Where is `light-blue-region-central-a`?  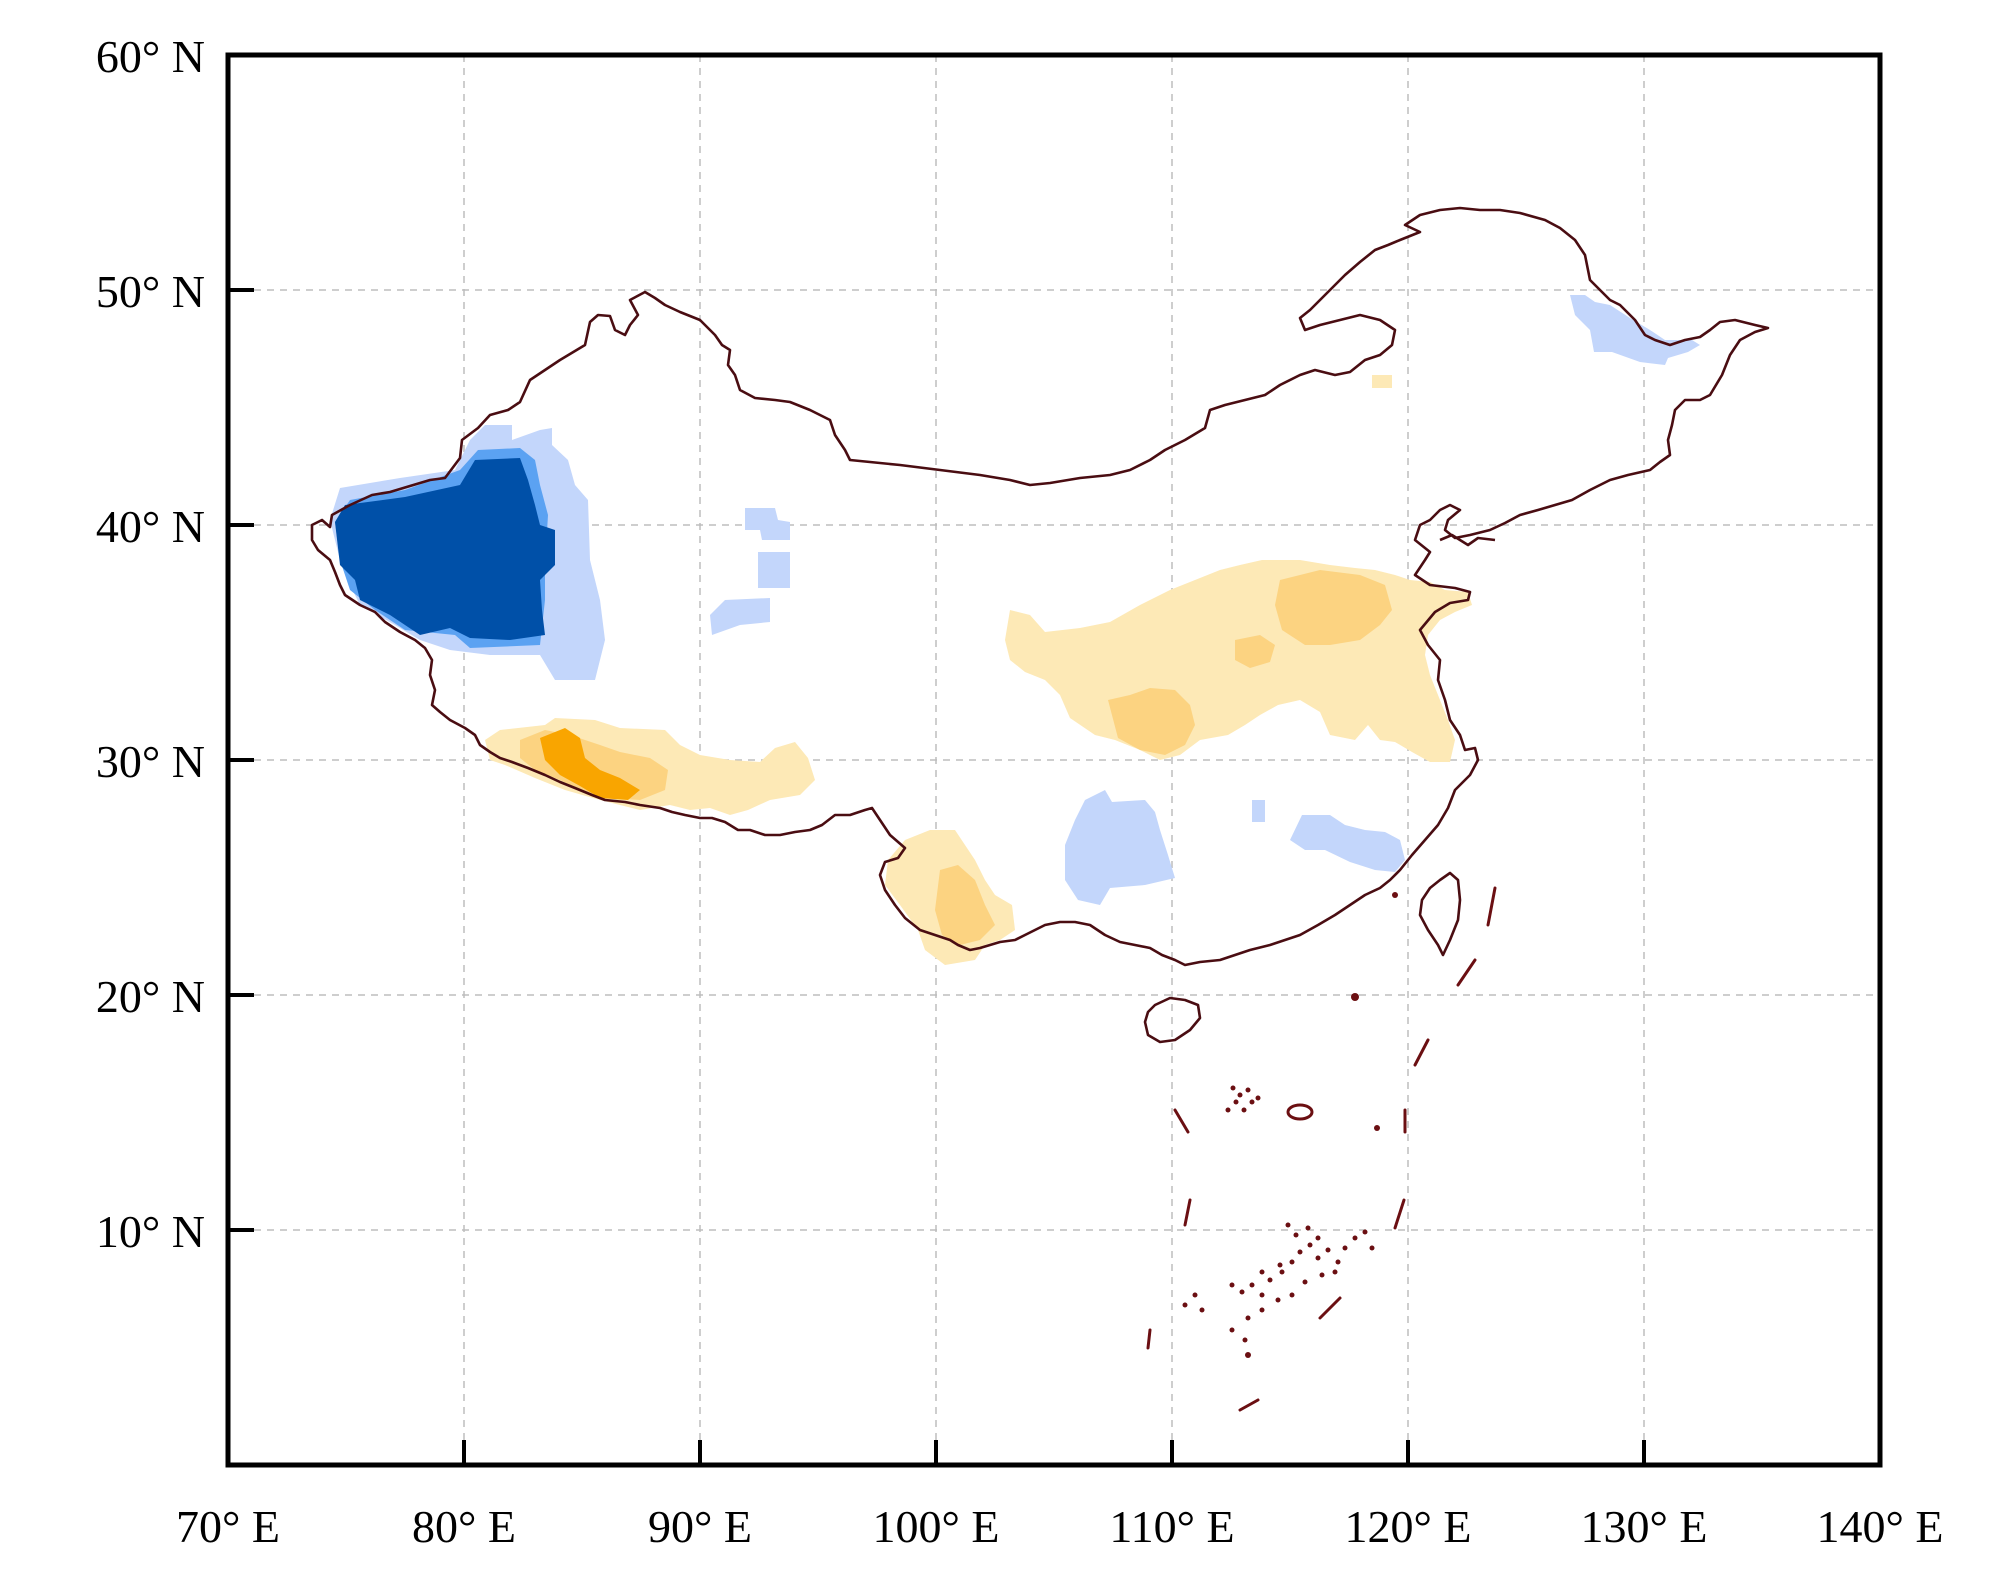
light-blue-region-central-a is located at coordinates (767, 524).